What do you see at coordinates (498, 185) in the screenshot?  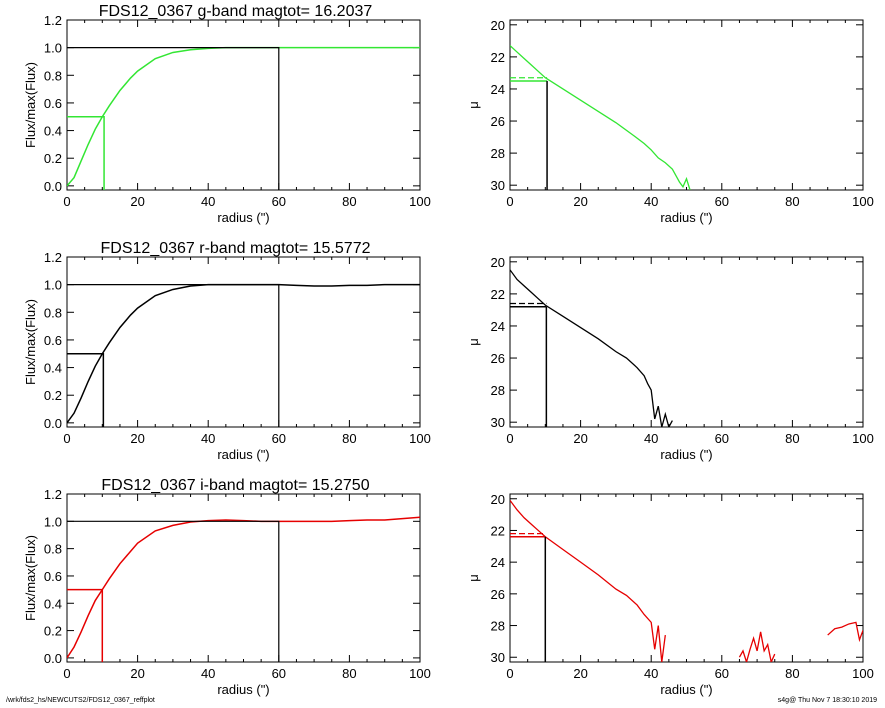 I see `y-tick-label: 30` at bounding box center [498, 185].